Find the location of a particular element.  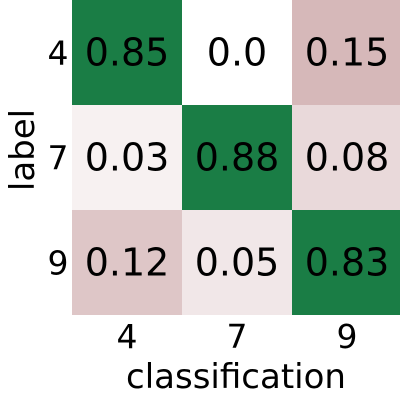

y-tick-label: 9 is located at coordinates (58, 263).